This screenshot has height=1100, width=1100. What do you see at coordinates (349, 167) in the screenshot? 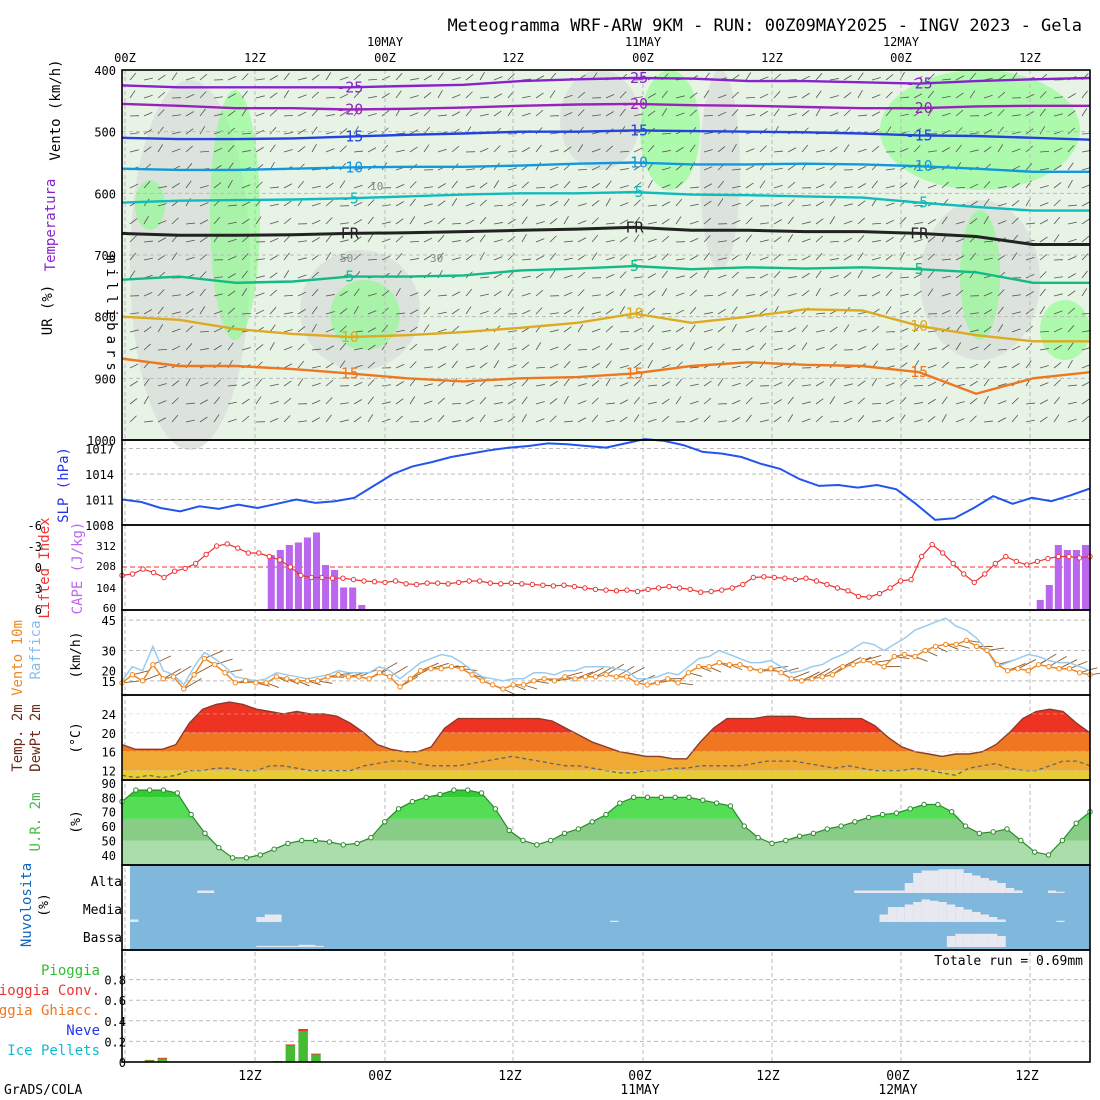
I see `isotherm-label: -10` at bounding box center [349, 167].